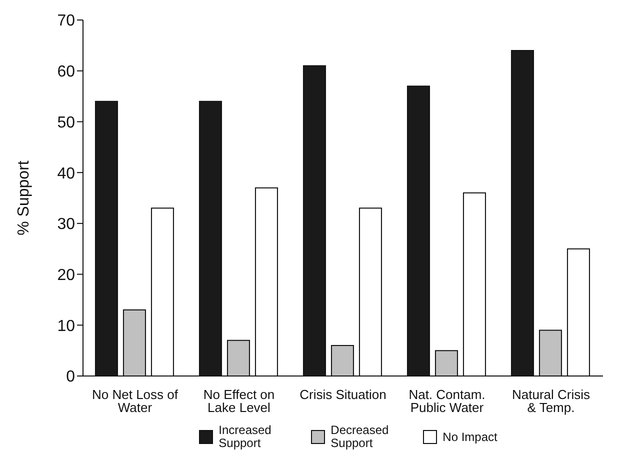 The height and width of the screenshot is (463, 621). What do you see at coordinates (447, 401) in the screenshot?
I see `x-tick-label: Nat. Contam. Public Water` at bounding box center [447, 401].